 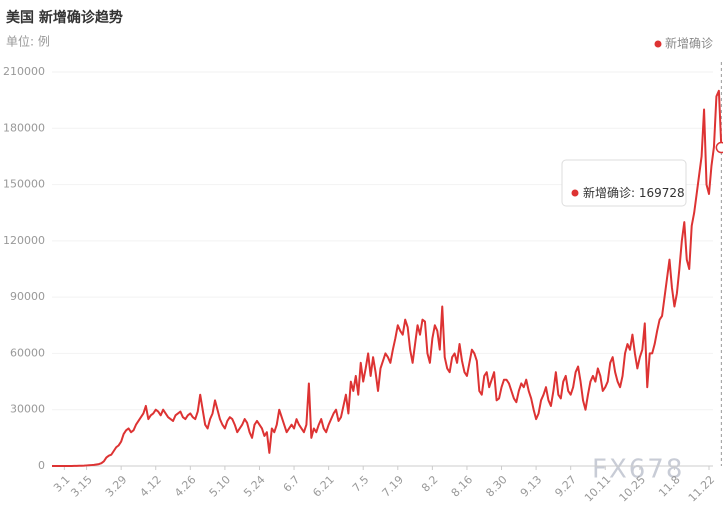 What do you see at coordinates (361, 484) in the screenshot?
I see `x-tick-label: 7.5` at bounding box center [361, 484].